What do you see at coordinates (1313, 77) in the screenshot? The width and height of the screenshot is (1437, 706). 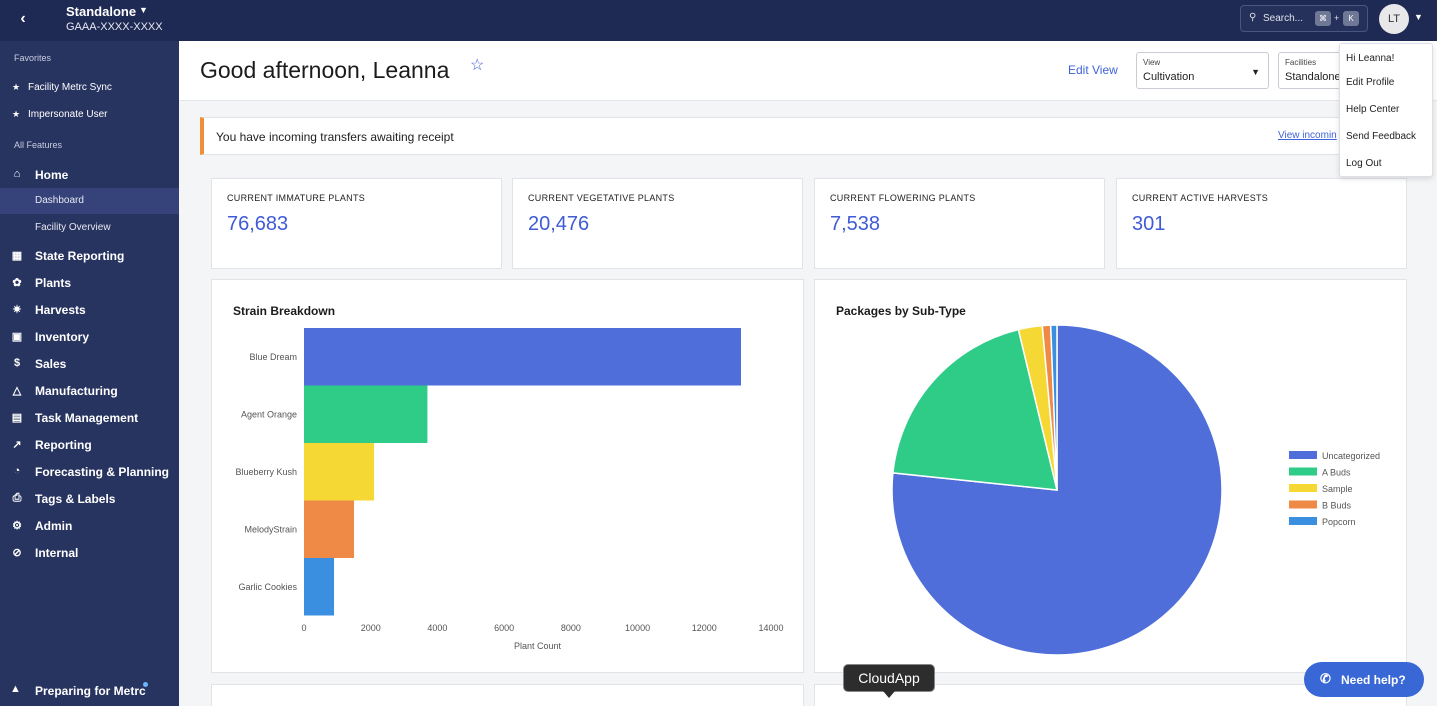 I see `facilities-select-value: Standalone` at bounding box center [1313, 77].